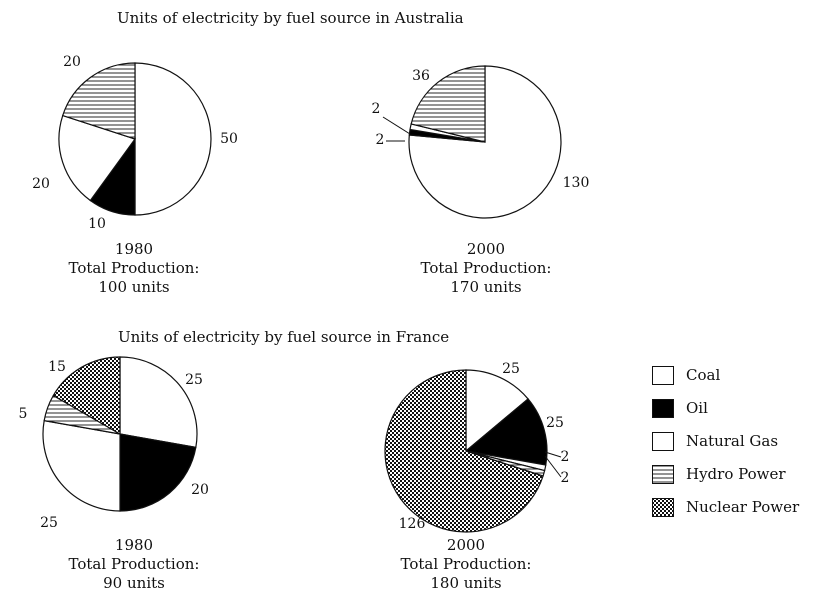 The height and width of the screenshot is (593, 818). What do you see at coordinates (703, 375) in the screenshot?
I see `legend-label: Coal` at bounding box center [703, 375].